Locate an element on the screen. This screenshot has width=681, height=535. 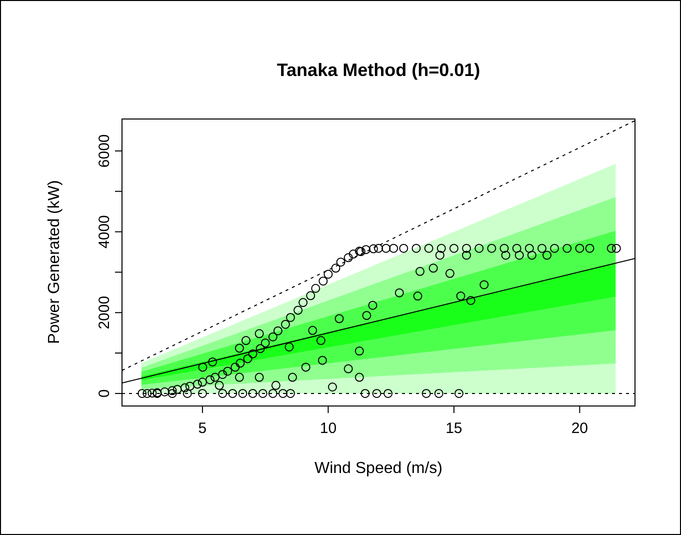
chart-title: Tanaka Method (h=0.01) is located at coordinates (379, 70).